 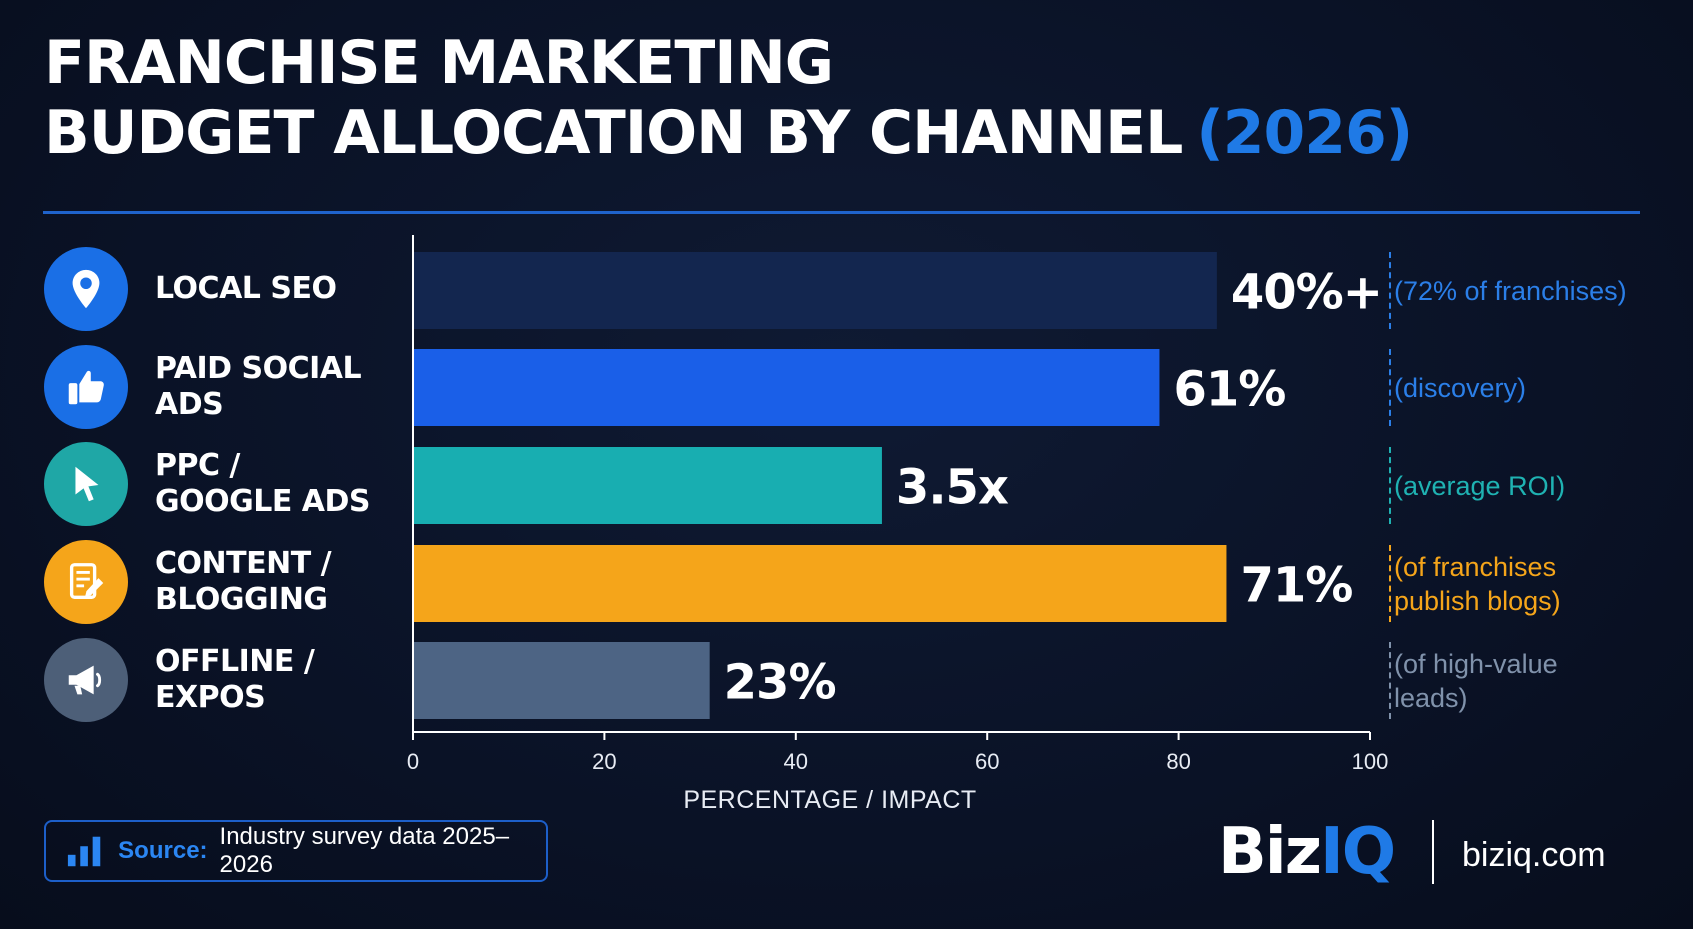 I want to click on channel-offline-expos: OFFLINE / EXPOS, so click(x=229, y=680).